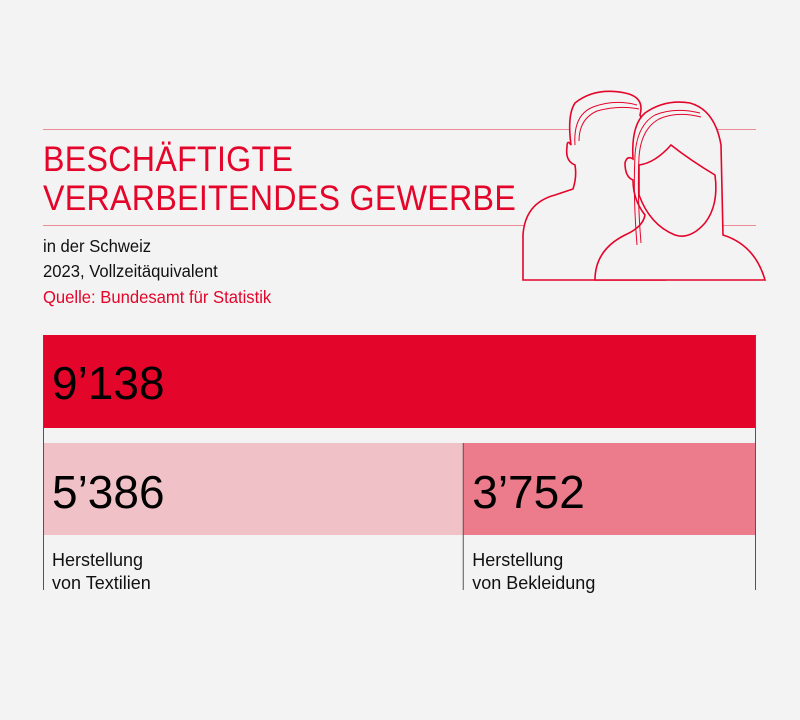 The image size is (800, 720). Describe the element at coordinates (517, 560) in the screenshot. I see `category-label-bekleidung-1: Herstellung` at that location.